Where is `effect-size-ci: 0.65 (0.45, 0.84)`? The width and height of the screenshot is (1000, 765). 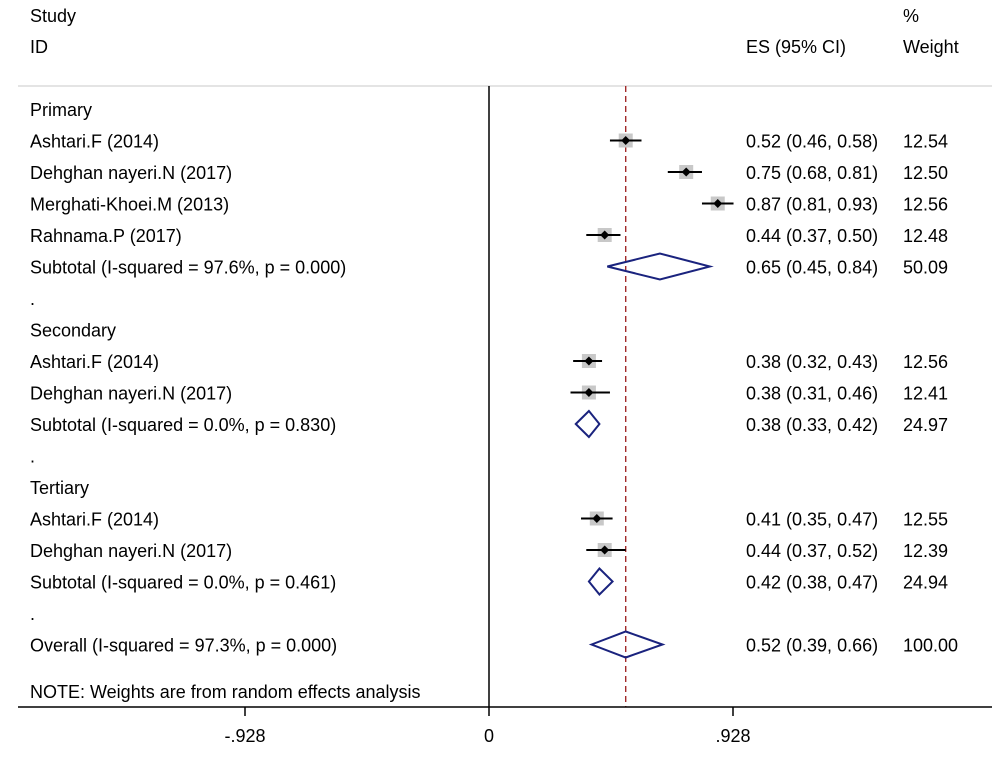
effect-size-ci: 0.65 (0.45, 0.84) is located at coordinates (812, 268).